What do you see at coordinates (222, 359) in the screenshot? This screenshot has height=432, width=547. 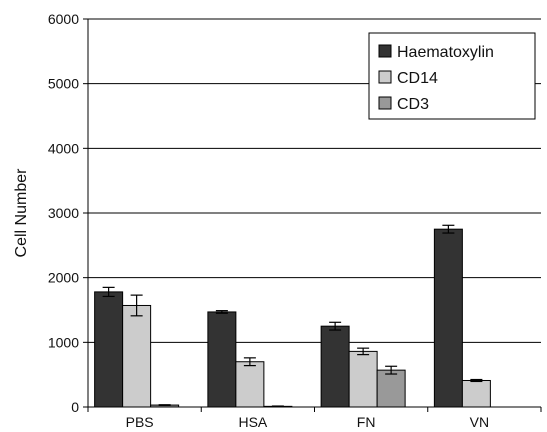 I see `bar-haematoxylin-hsa` at bounding box center [222, 359].